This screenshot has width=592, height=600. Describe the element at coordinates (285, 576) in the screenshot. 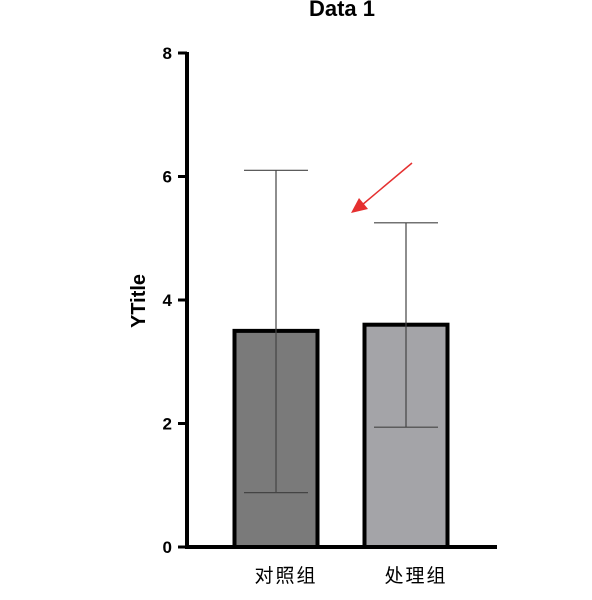

I see `x-category-label: 对照组` at that location.